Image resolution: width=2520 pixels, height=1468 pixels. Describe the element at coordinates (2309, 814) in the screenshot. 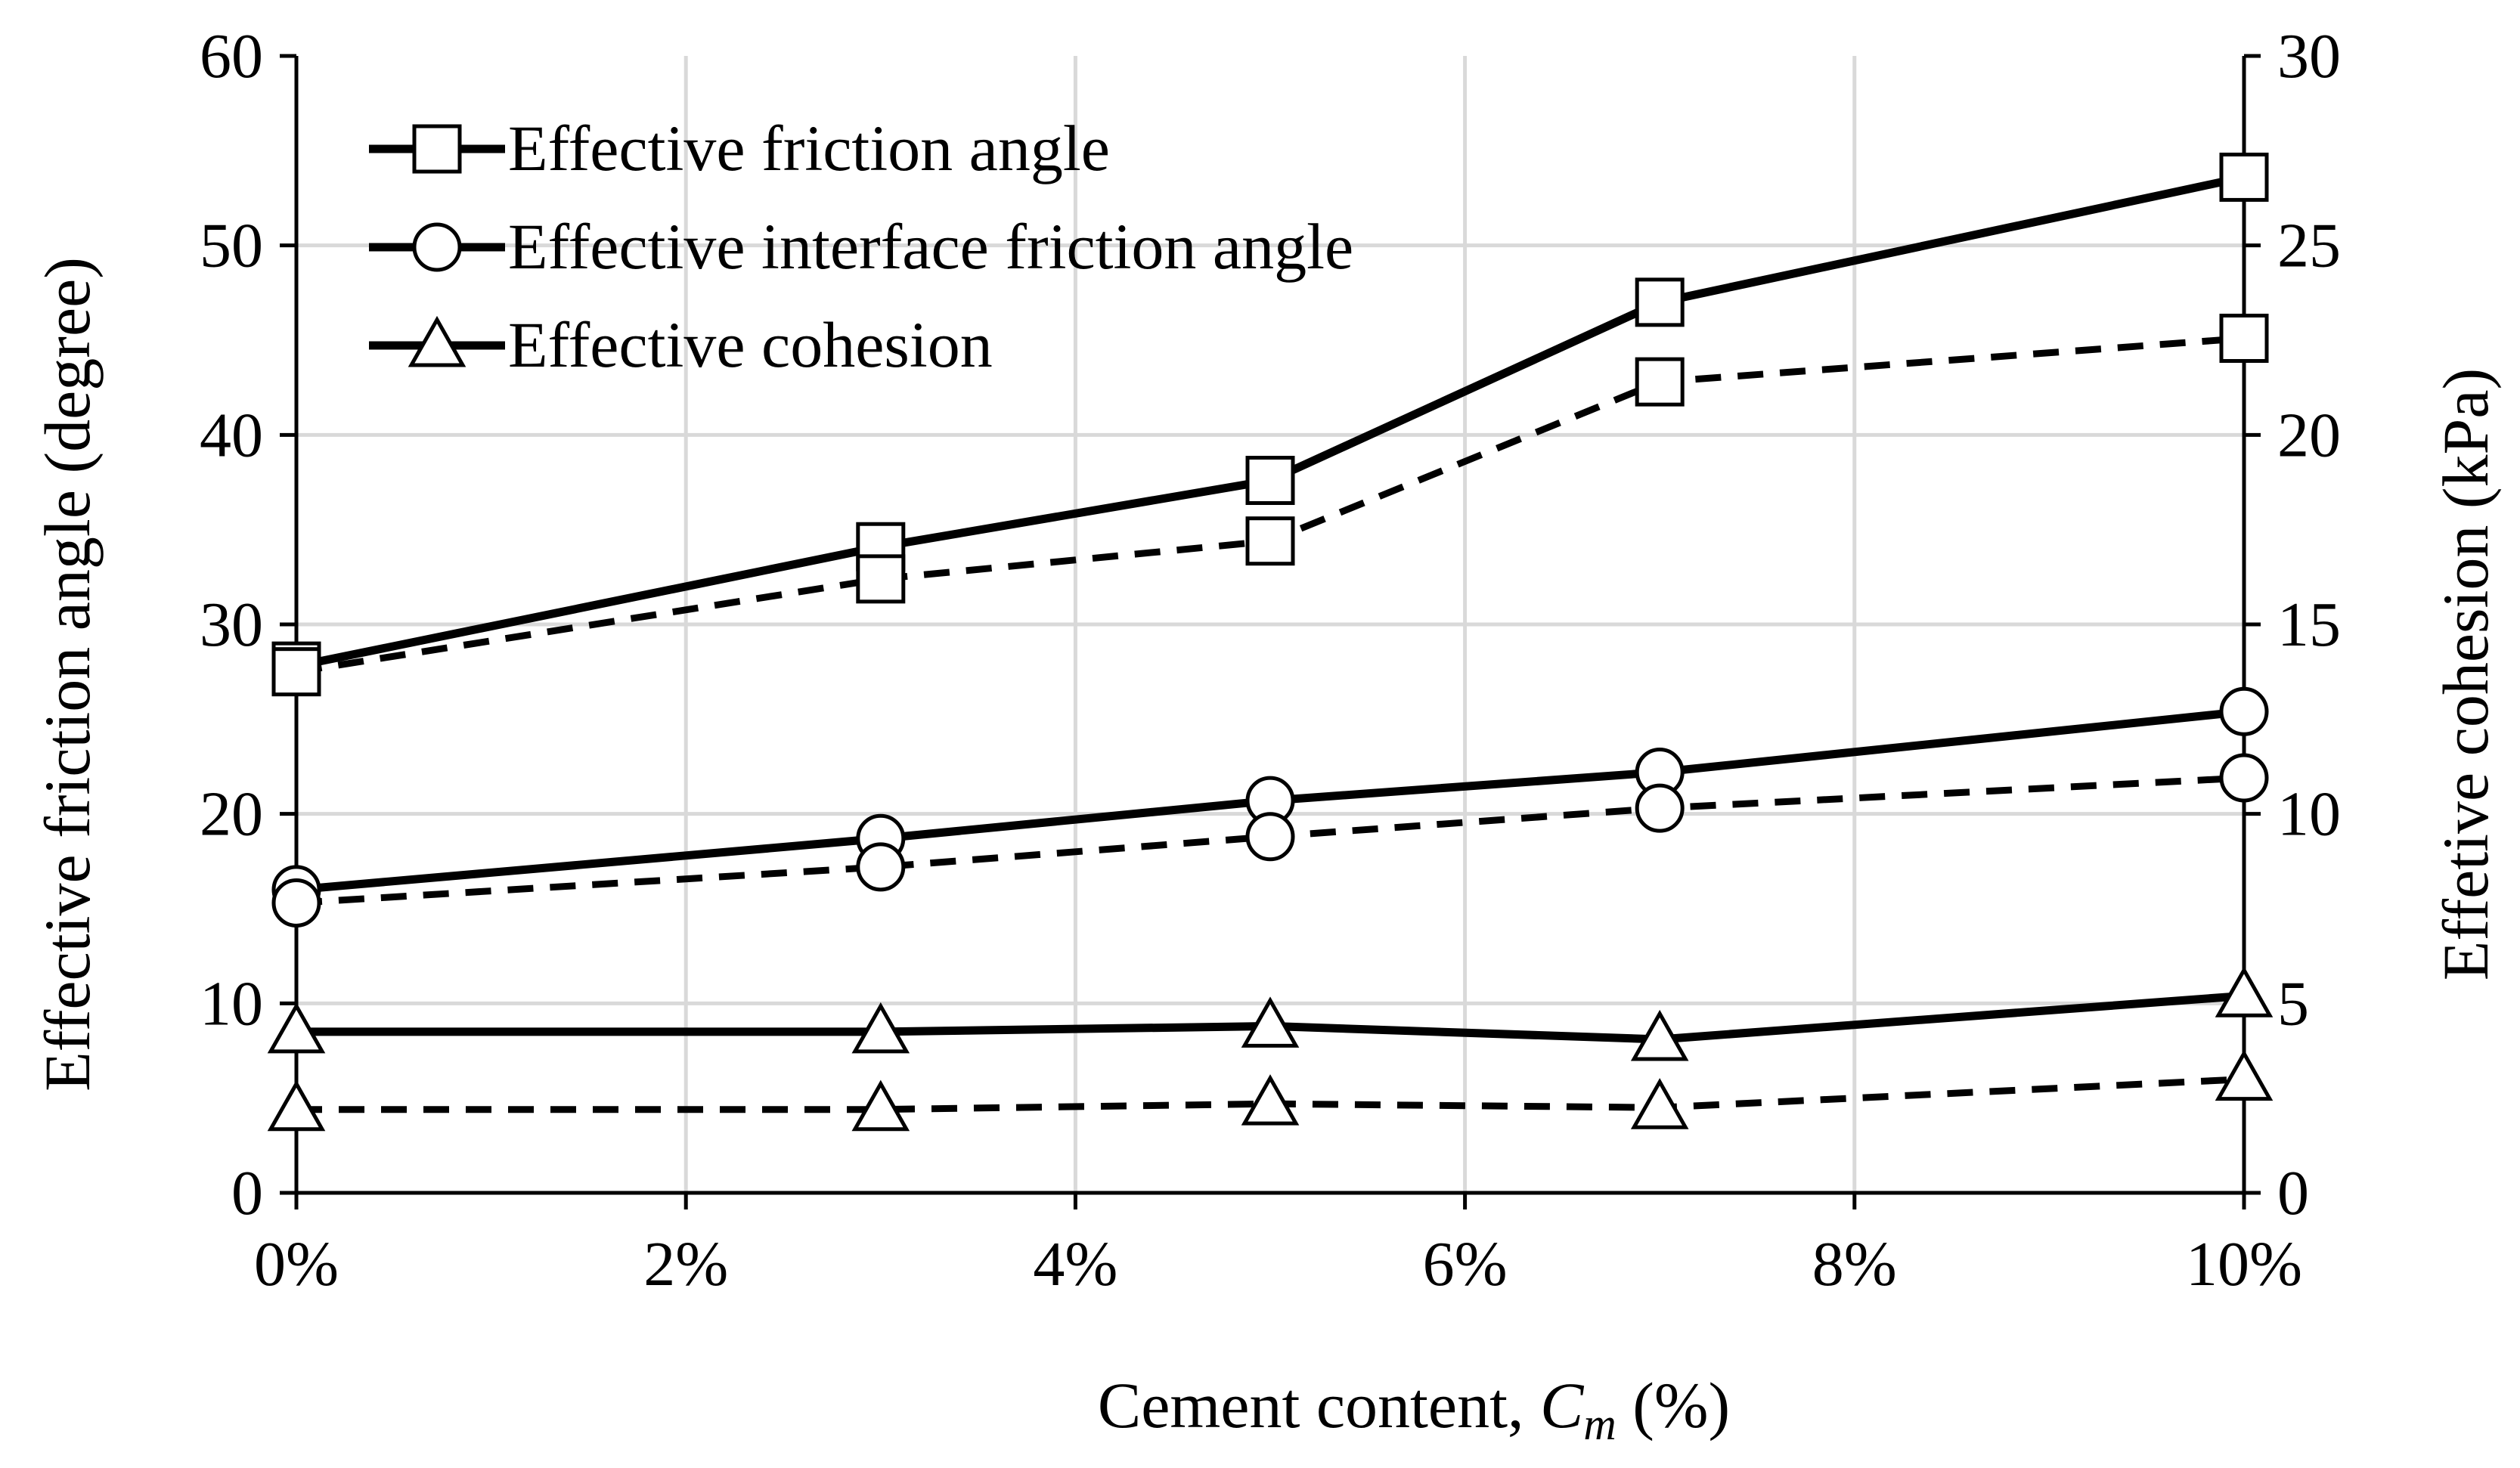

I see `y2-tick-label: 10` at that location.